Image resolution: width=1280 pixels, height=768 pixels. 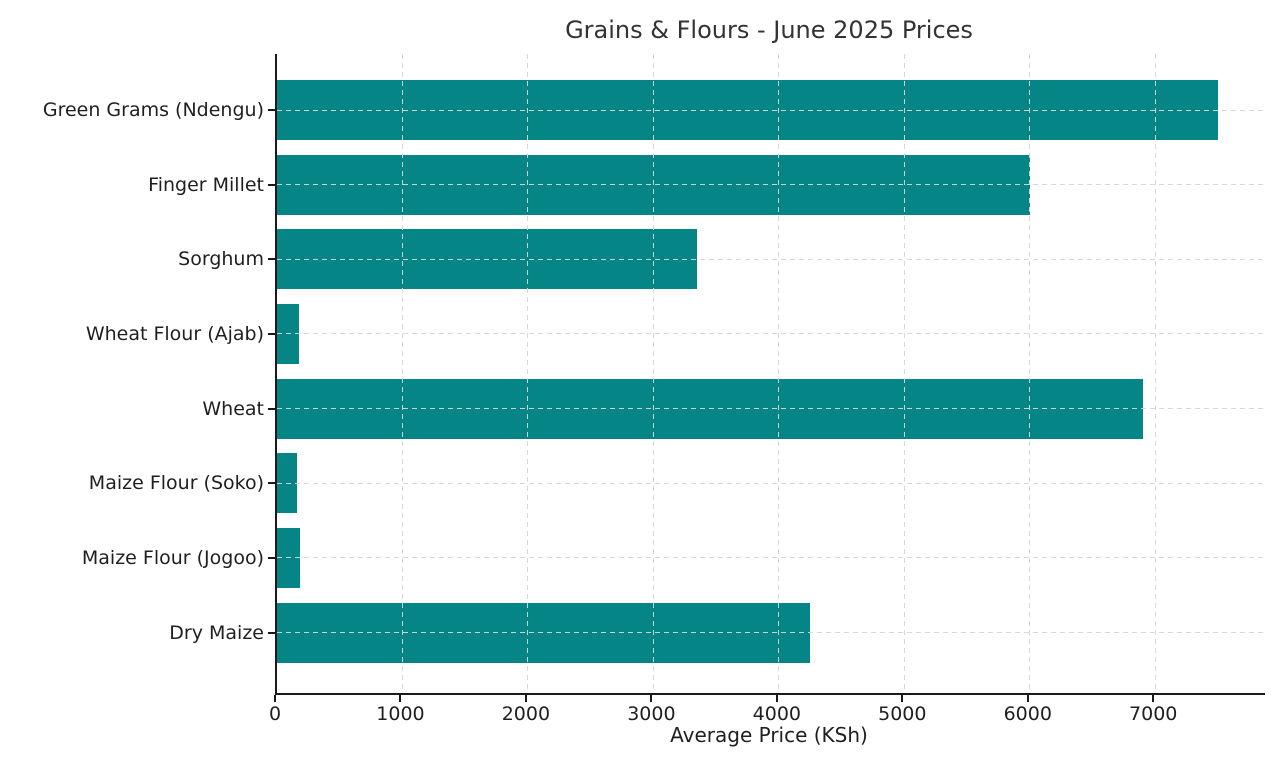 What do you see at coordinates (174, 333) in the screenshot?
I see `y-category-label: Wheat Flour (Ajab)` at bounding box center [174, 333].